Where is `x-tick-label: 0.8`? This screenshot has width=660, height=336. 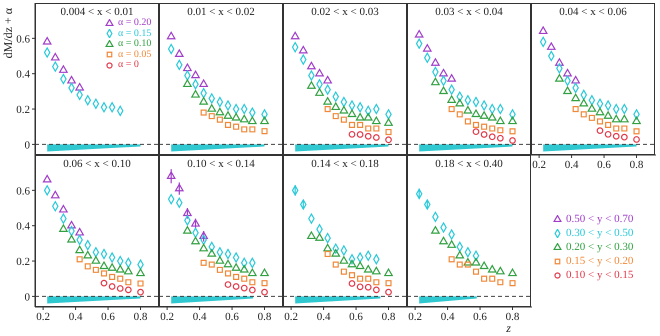 x-tick-label: 0.8 is located at coordinates (513, 316).